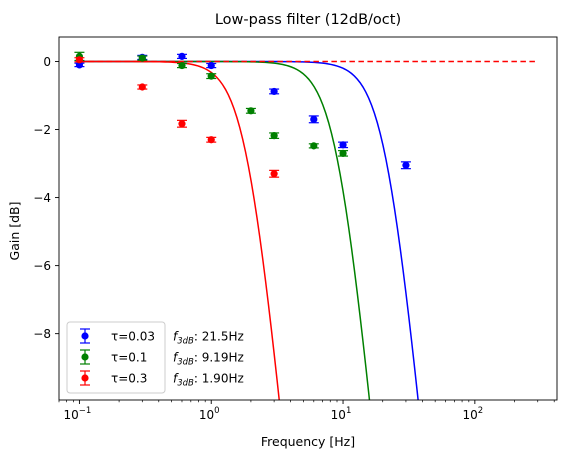 The width and height of the screenshot is (565, 463). What do you see at coordinates (42, 130) in the screenshot?
I see `y-tick-label-1: −2` at bounding box center [42, 130].